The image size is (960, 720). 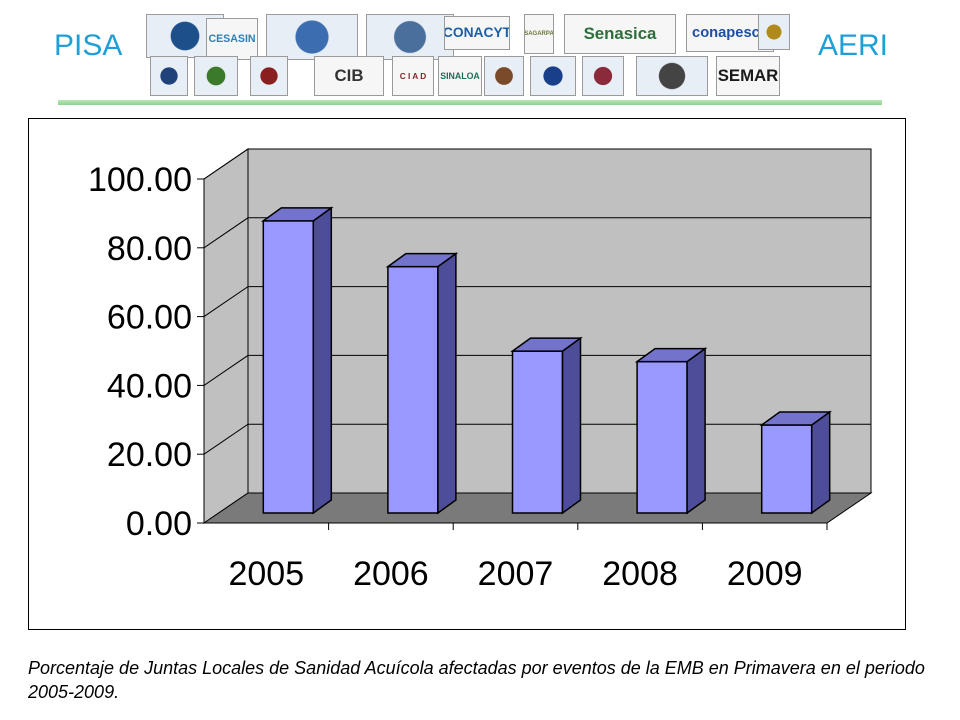 What do you see at coordinates (516, 574) in the screenshot?
I see `x-tick-label: 2007` at bounding box center [516, 574].